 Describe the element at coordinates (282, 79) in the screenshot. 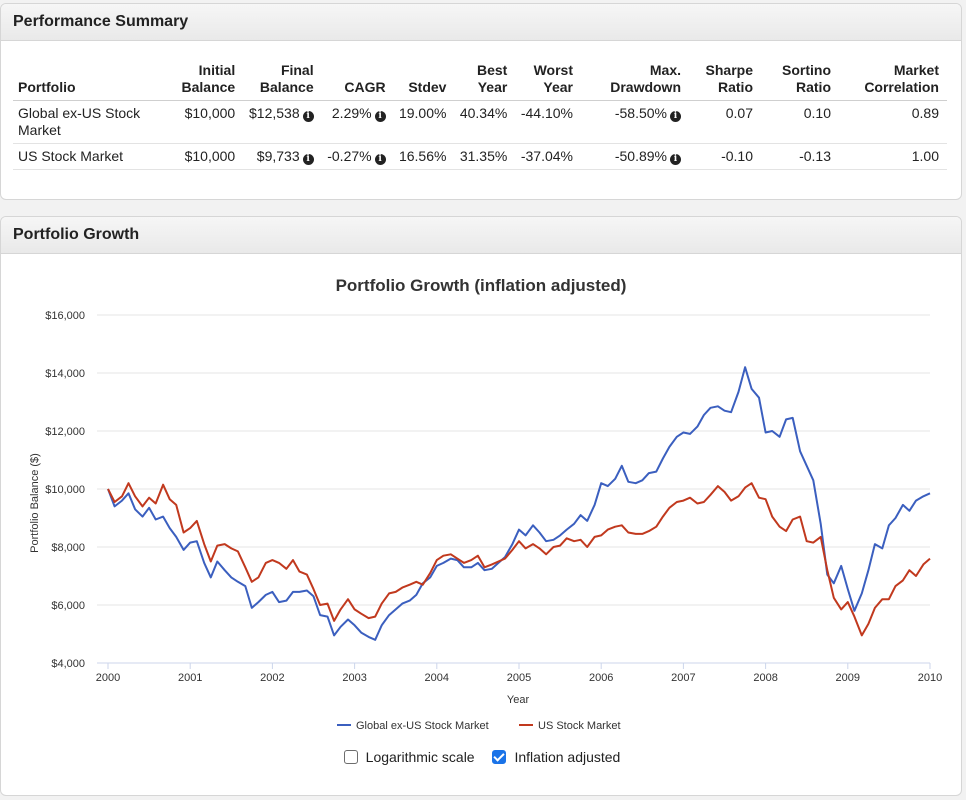

I see `col-final-balance: Final Balance` at that location.